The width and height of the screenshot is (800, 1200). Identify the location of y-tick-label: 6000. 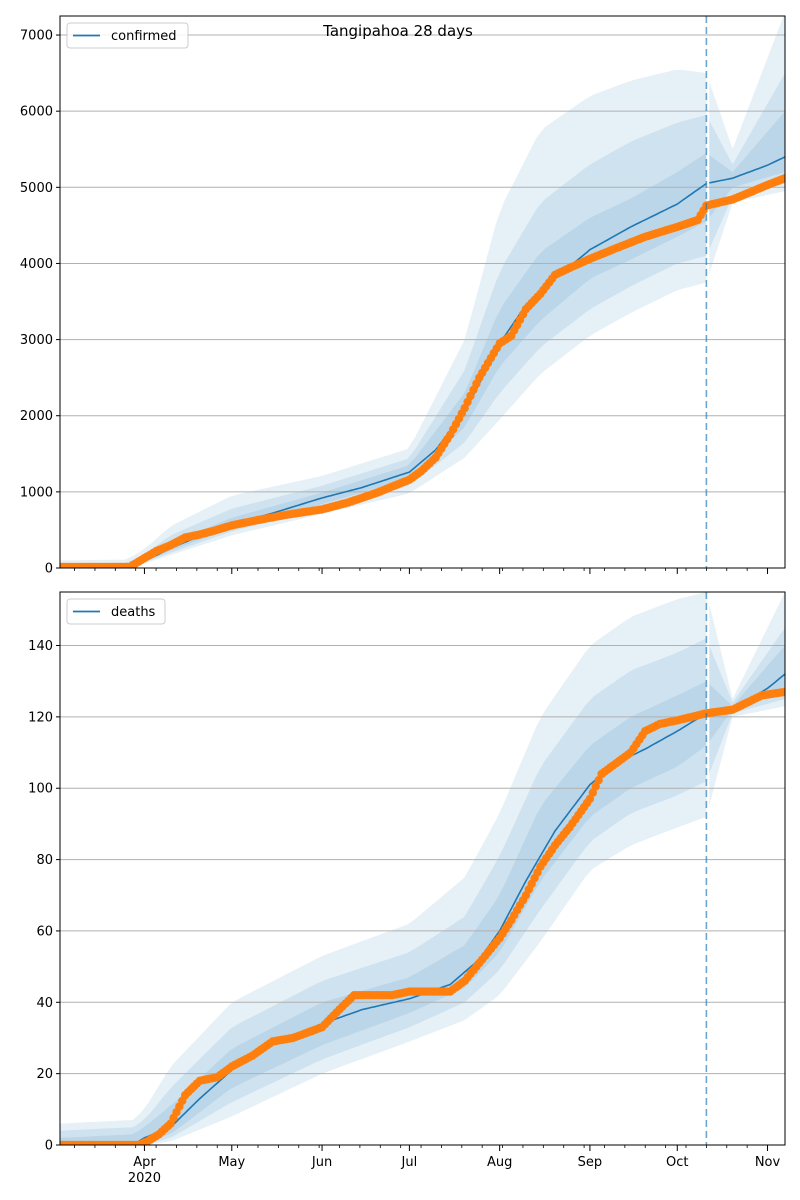
(36, 112).